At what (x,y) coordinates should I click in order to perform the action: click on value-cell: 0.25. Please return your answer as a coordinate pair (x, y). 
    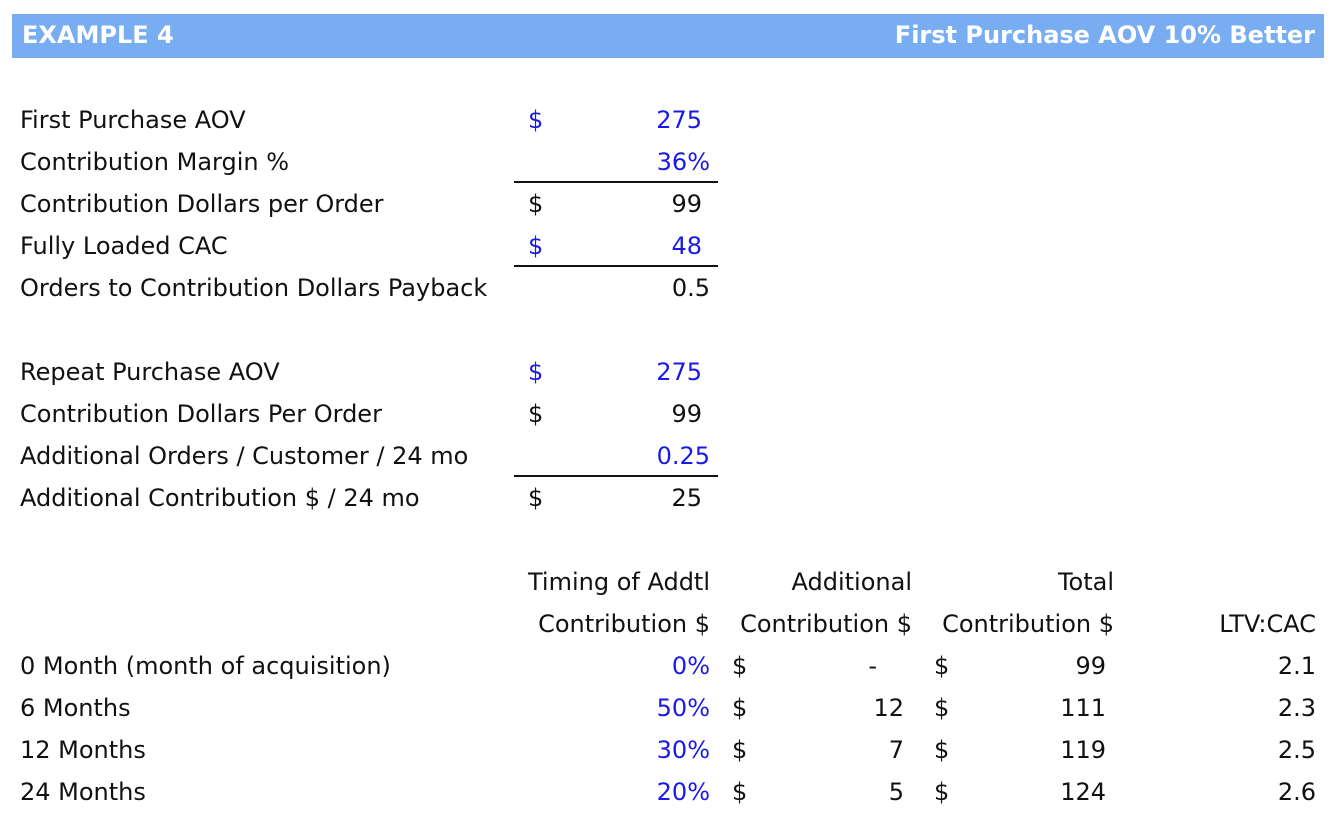
    Looking at the image, I should click on (683, 456).